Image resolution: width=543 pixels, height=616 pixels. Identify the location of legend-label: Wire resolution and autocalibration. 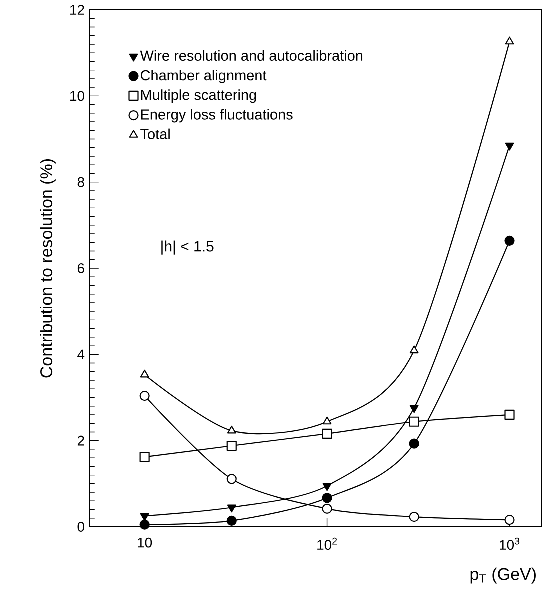
(251, 56).